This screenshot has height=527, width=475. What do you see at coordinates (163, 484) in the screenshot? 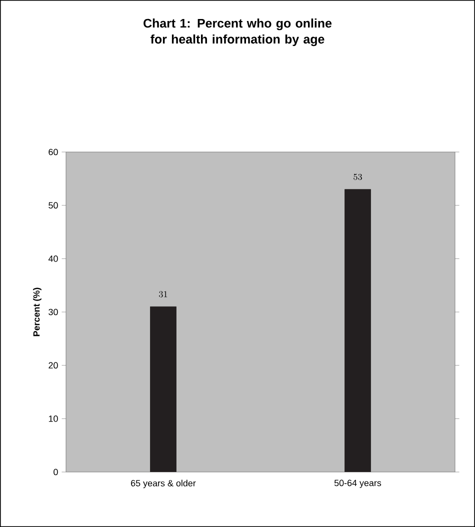
I see `x-tick-label: 65 years & older` at bounding box center [163, 484].